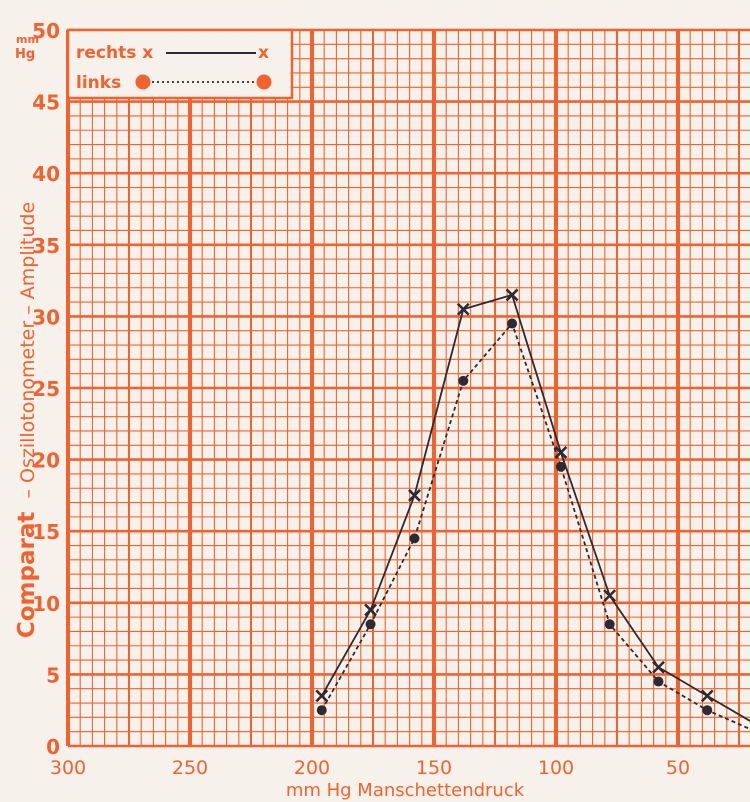 Image resolution: width=750 pixels, height=802 pixels. I want to click on x-axis-title: mm Hg Manschettendruck, so click(405, 790).